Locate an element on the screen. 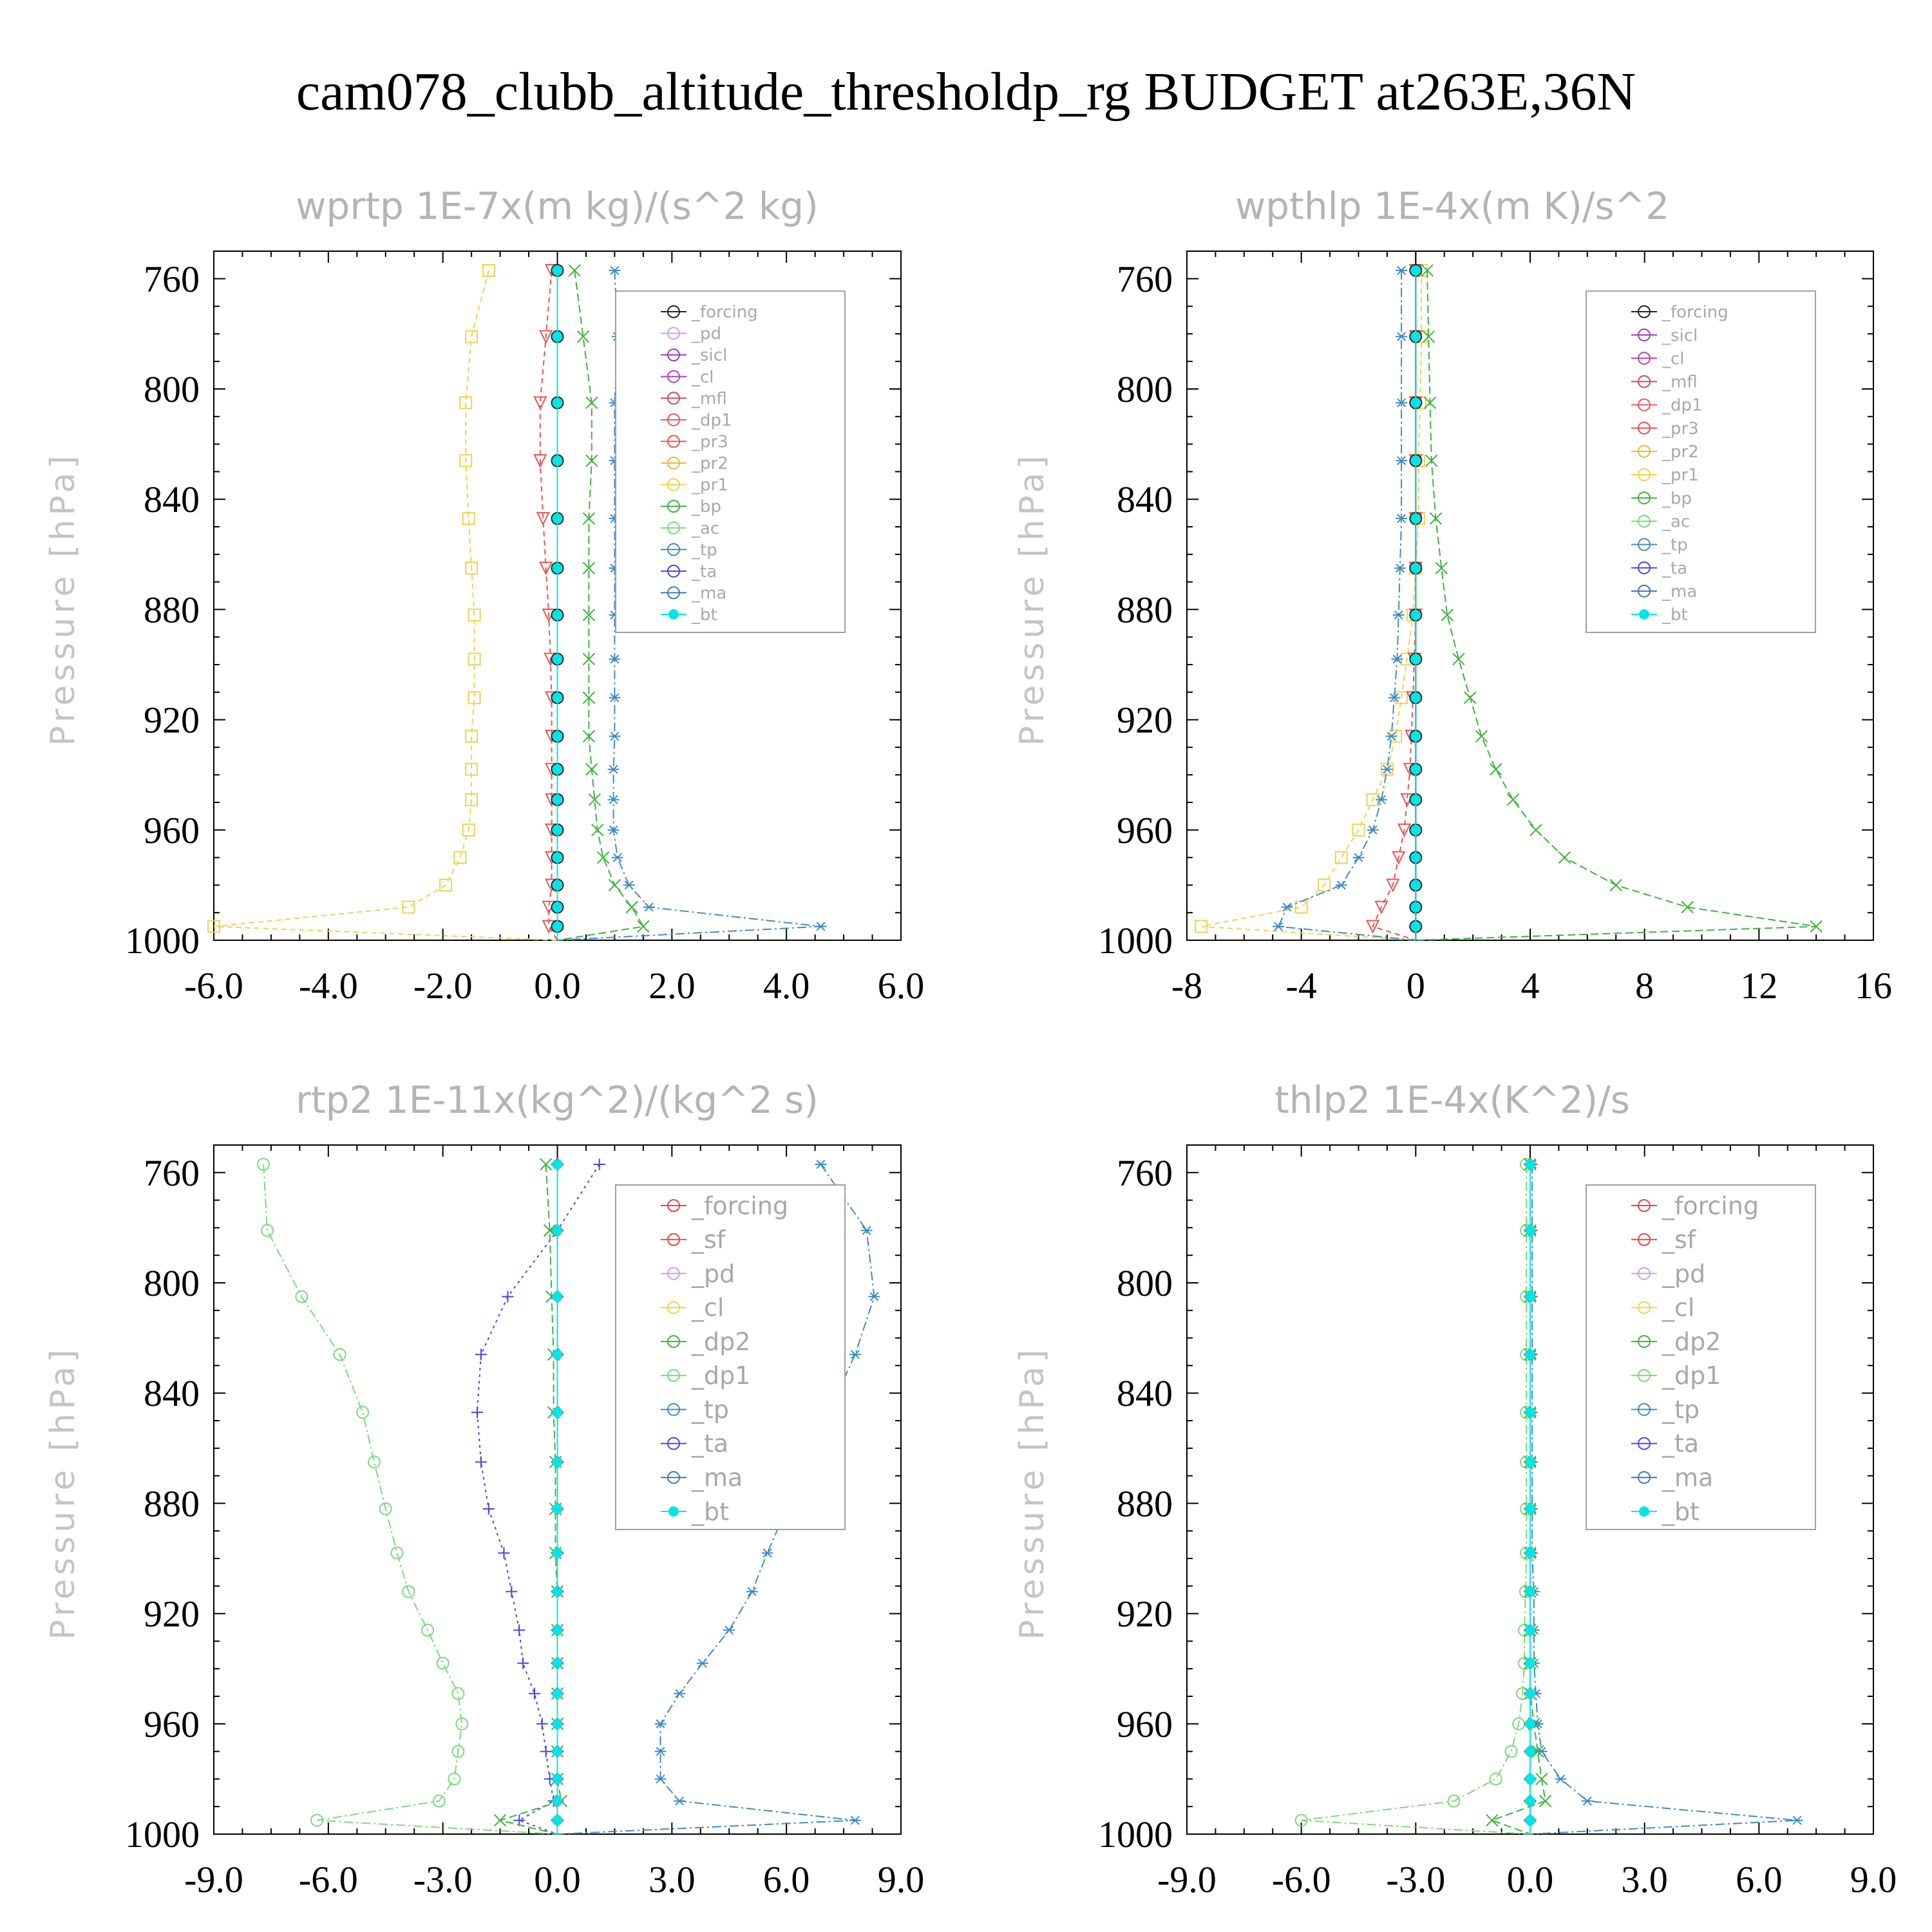 The width and height of the screenshot is (1932, 1932). y-tick-label: 840 is located at coordinates (1145, 499).